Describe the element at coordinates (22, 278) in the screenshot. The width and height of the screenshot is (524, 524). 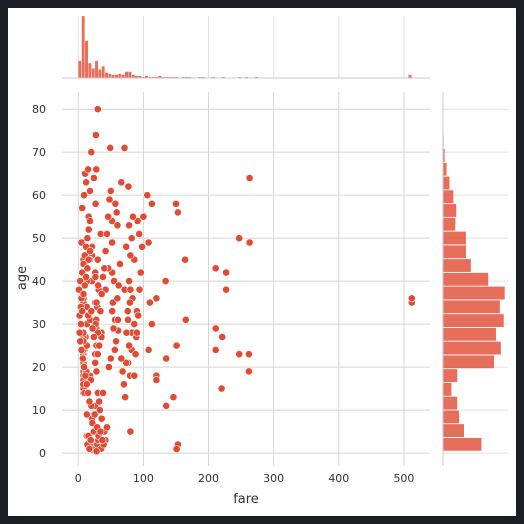
I see `y-axis-label: age` at that location.